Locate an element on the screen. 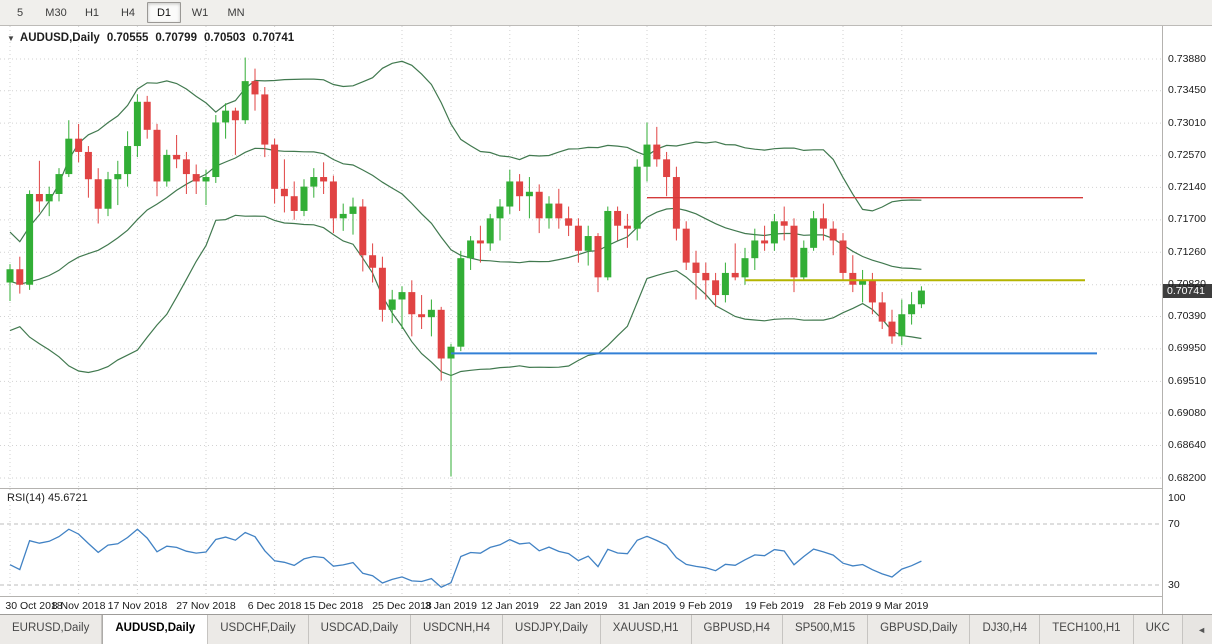 The width and height of the screenshot is (1212, 644). date-axis-label: 3 Jan 2019 is located at coordinates (451, 606).